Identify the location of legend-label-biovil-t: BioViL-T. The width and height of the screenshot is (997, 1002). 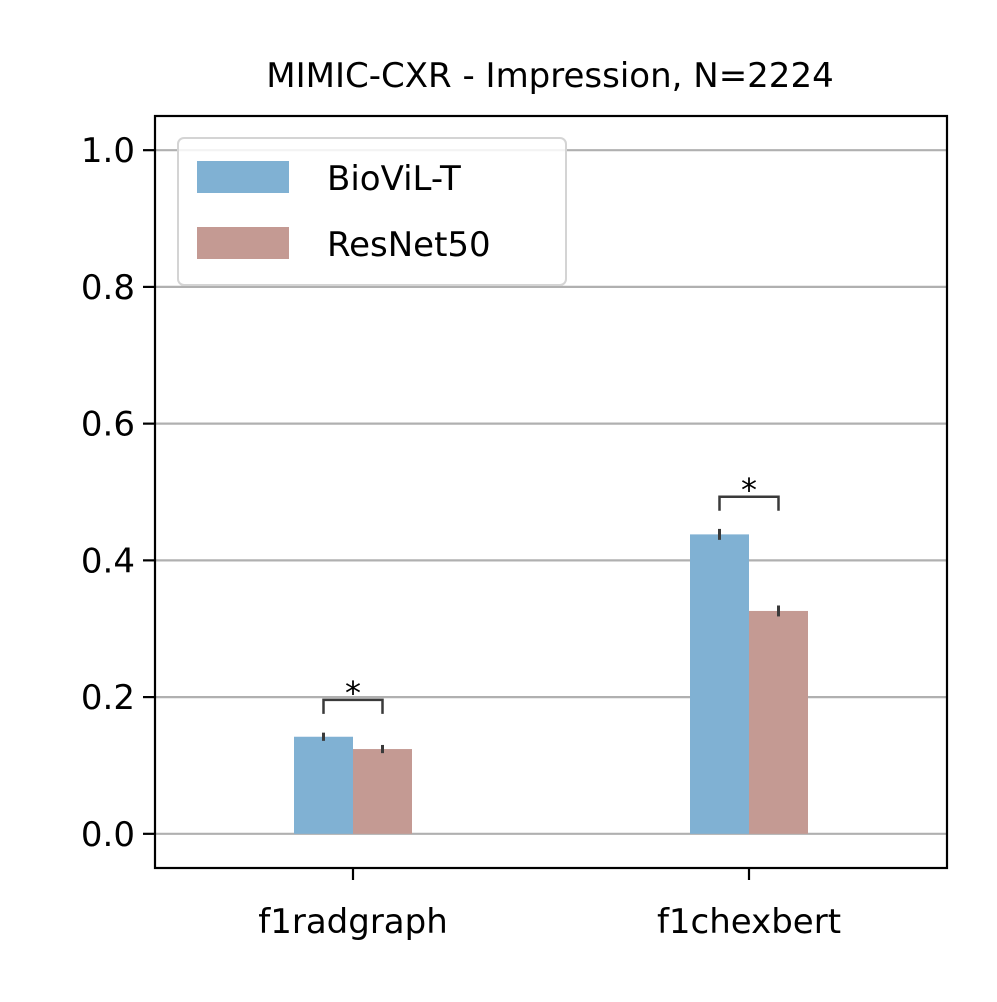
(394, 179).